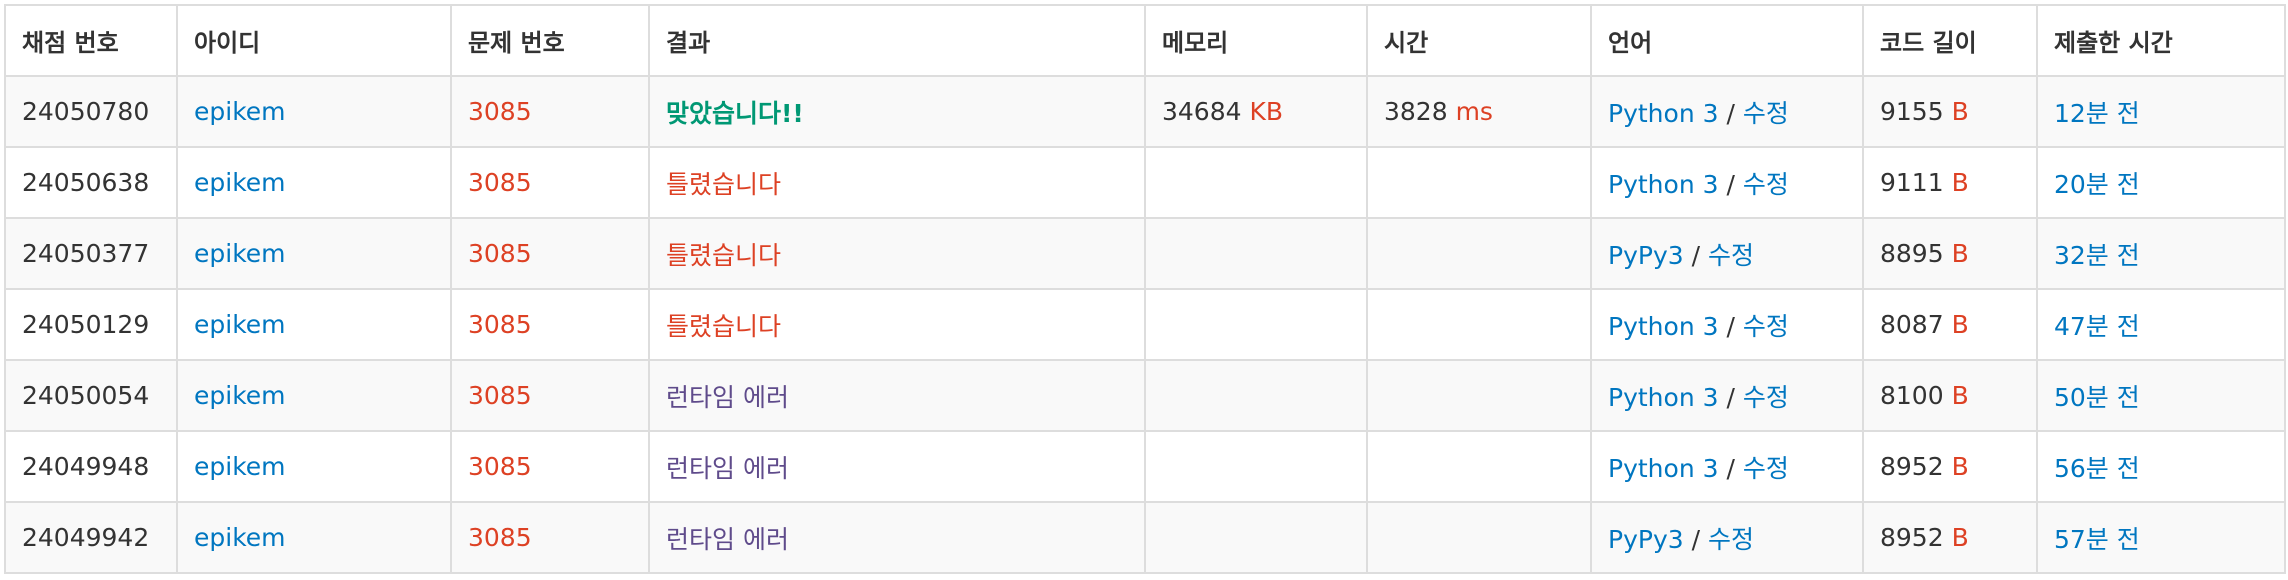 This screenshot has height=580, width=2288. Describe the element at coordinates (2097, 184) in the screenshot. I see `submitted-time-link: 20분 전` at that location.